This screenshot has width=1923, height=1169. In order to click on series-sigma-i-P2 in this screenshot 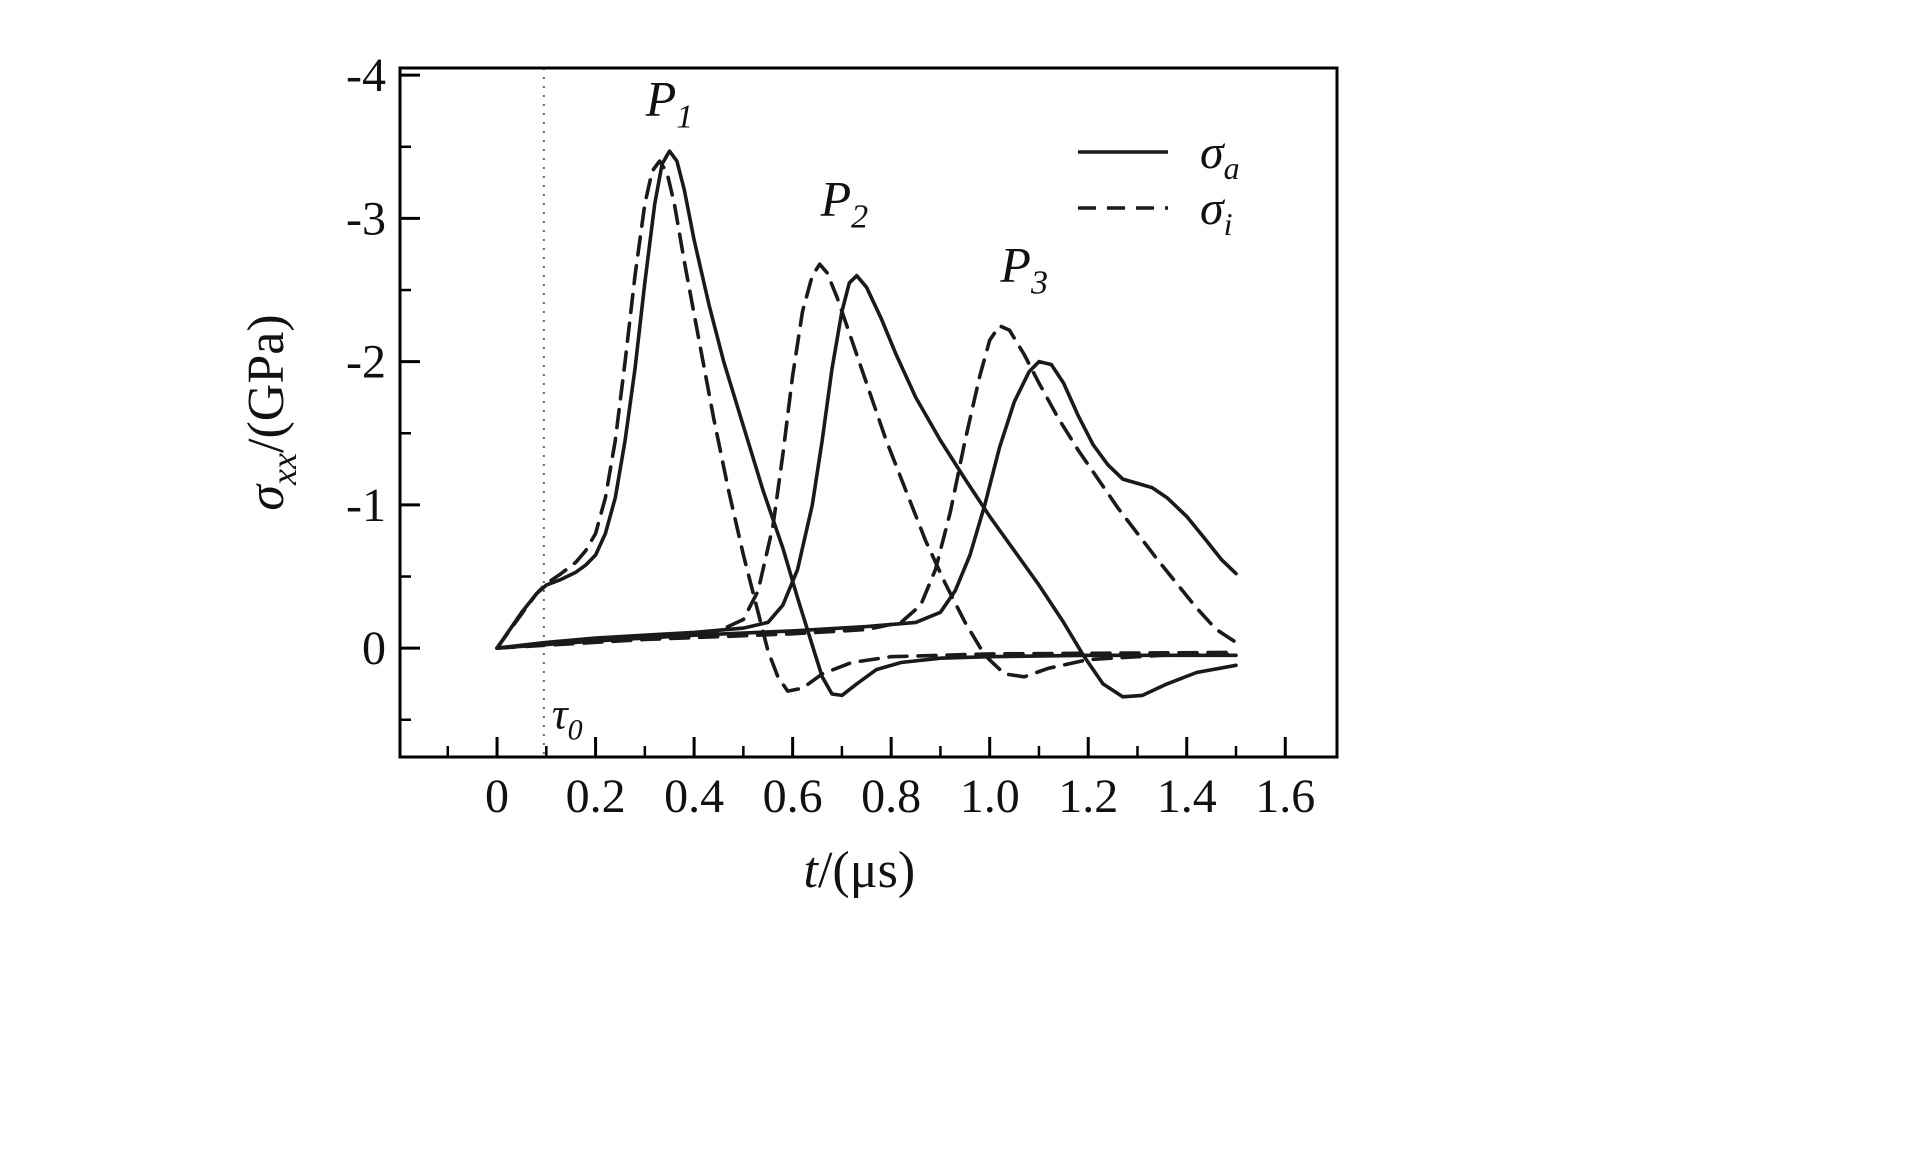, I will do `click(866, 470)`.